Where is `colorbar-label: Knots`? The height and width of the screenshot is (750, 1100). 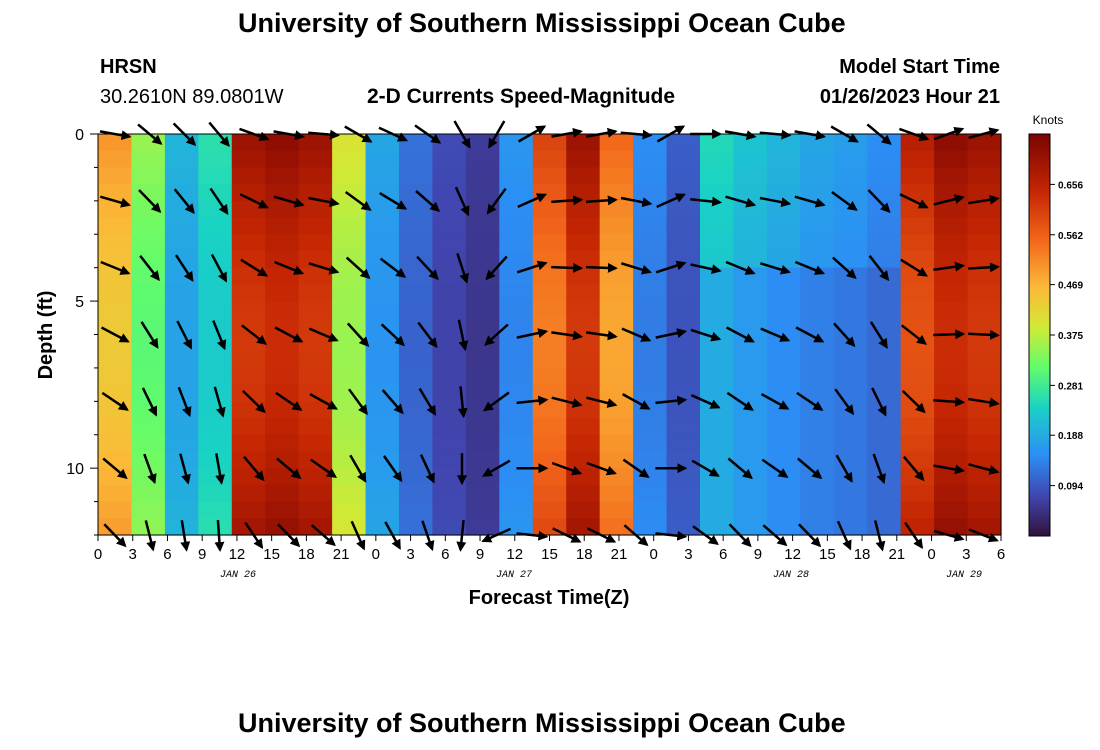
colorbar-label: Knots is located at coordinates (1048, 120).